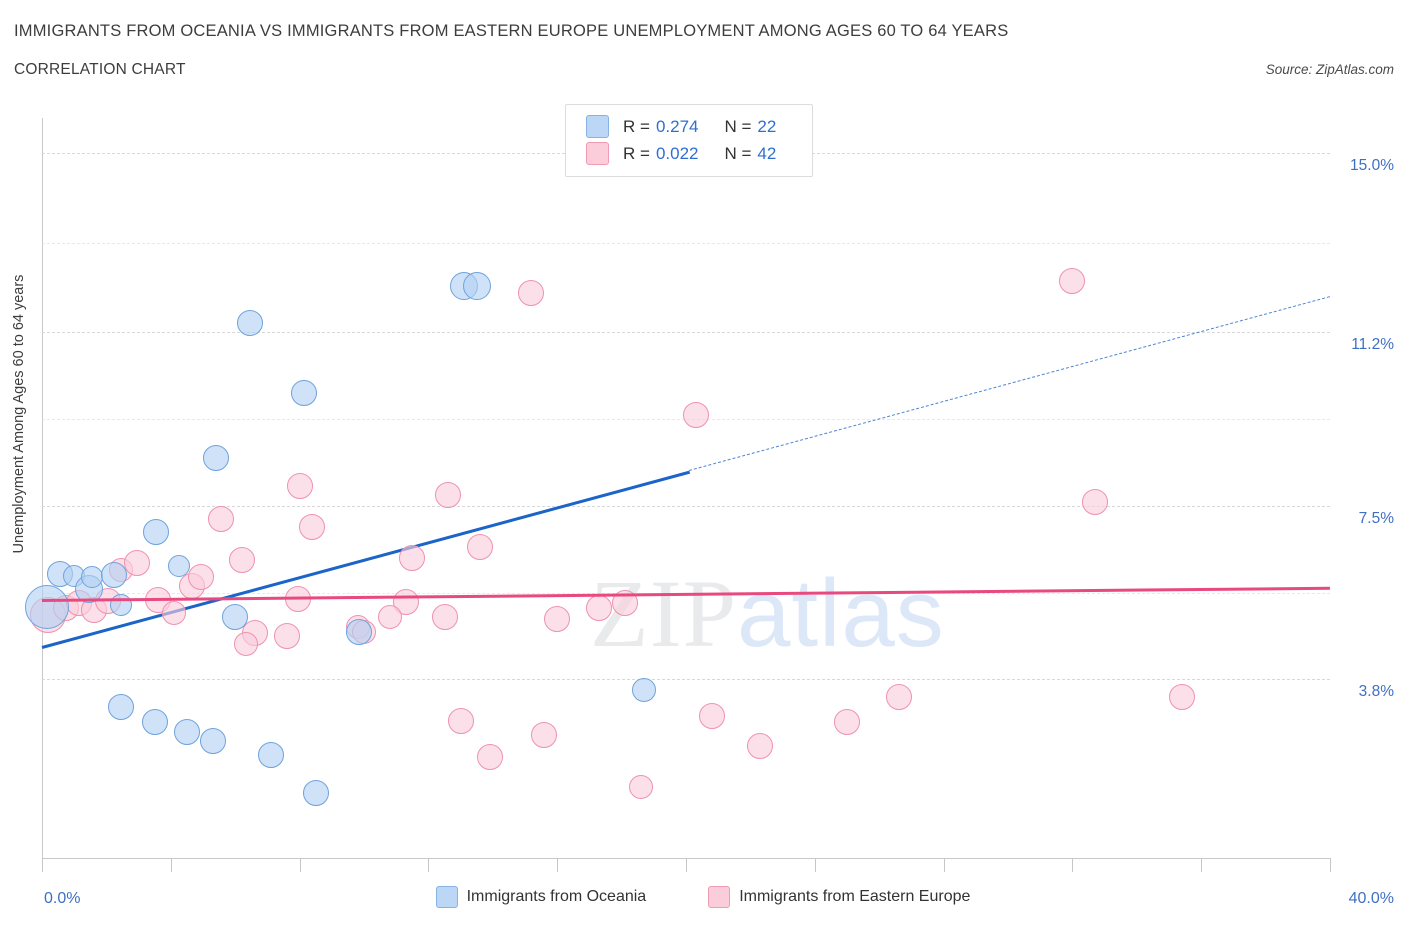 The image size is (1406, 930). What do you see at coordinates (1376, 692) in the screenshot?
I see `y-axis-tick-label: 3.8%` at bounding box center [1376, 692].